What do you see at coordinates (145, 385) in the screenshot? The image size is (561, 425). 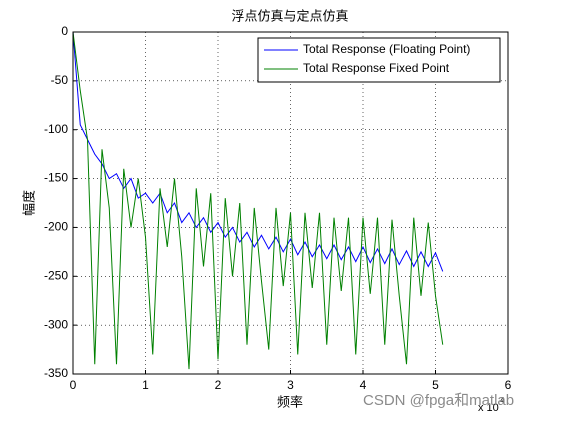 I see `x-tick-label: 1` at bounding box center [145, 385].